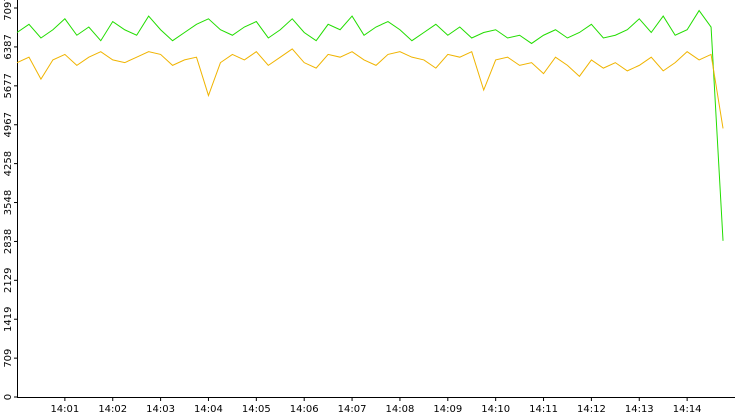 The image size is (735, 415). Describe the element at coordinates (8, 358) in the screenshot. I see `y-tick-label: 709` at that location.